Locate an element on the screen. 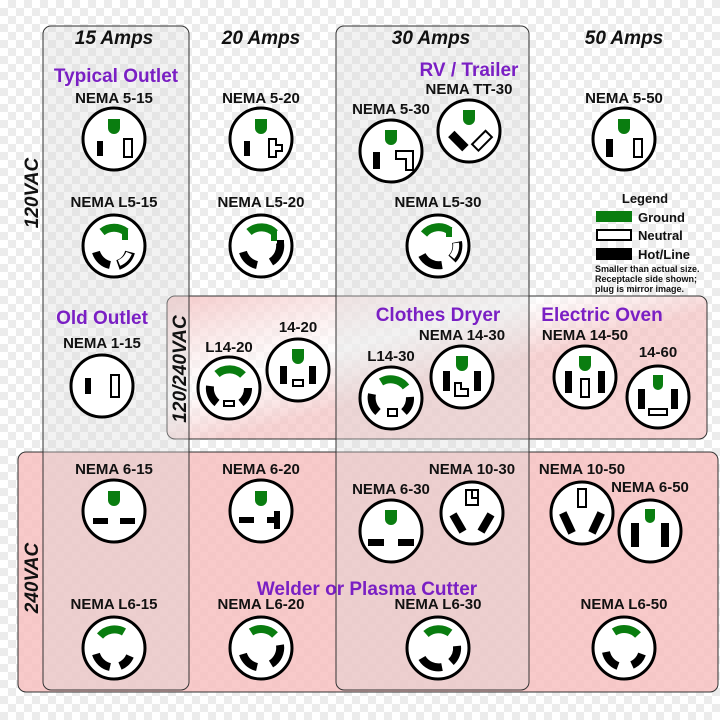  legend-hot-swatch is located at coordinates (614, 254).